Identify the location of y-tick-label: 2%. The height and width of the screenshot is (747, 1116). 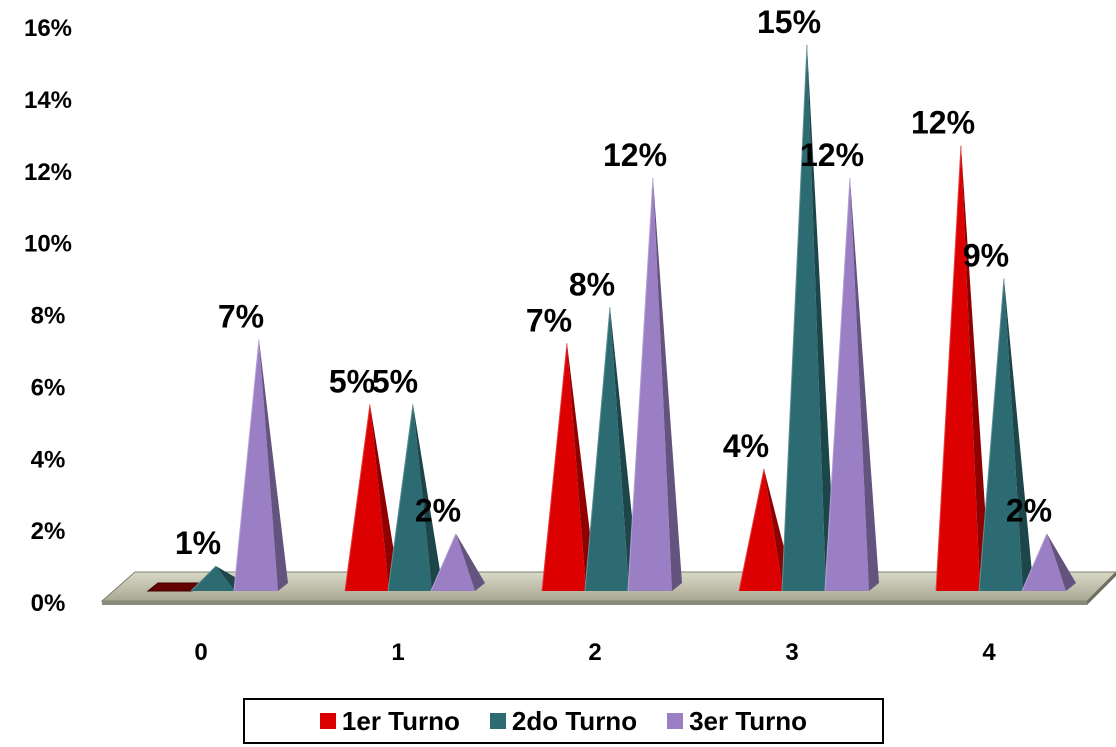
(48, 531).